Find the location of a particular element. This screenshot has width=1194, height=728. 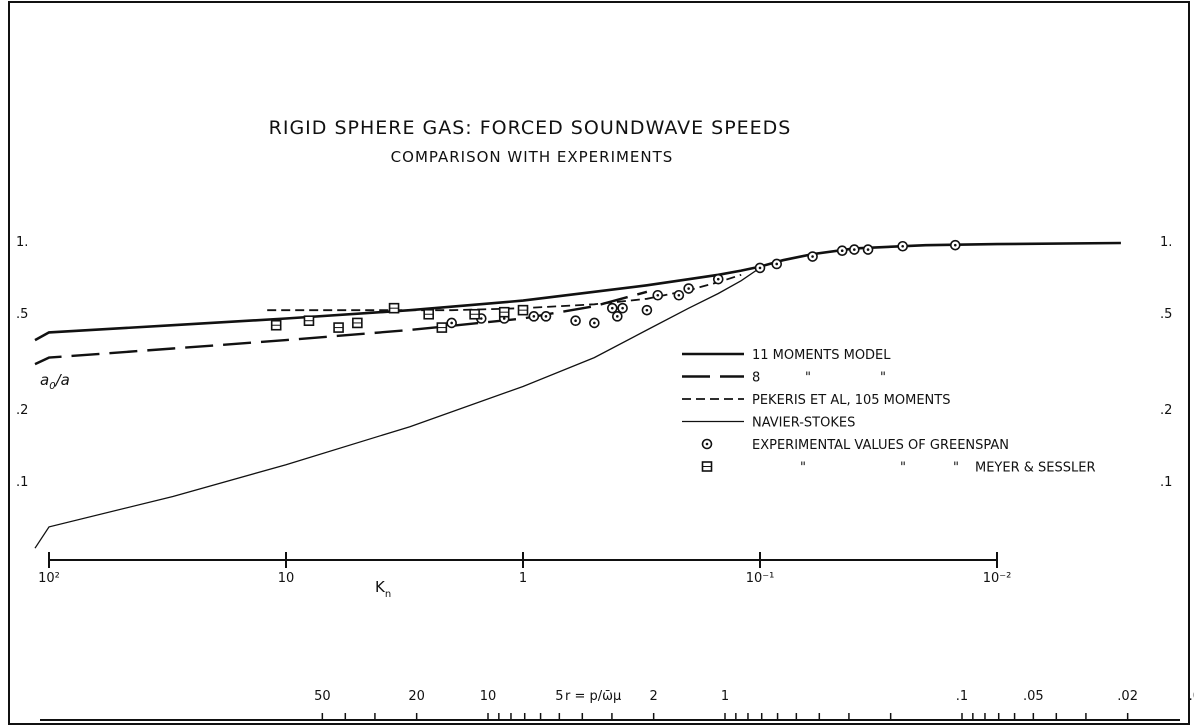

kn-tick-label: 10⁻² is located at coordinates (997, 578).